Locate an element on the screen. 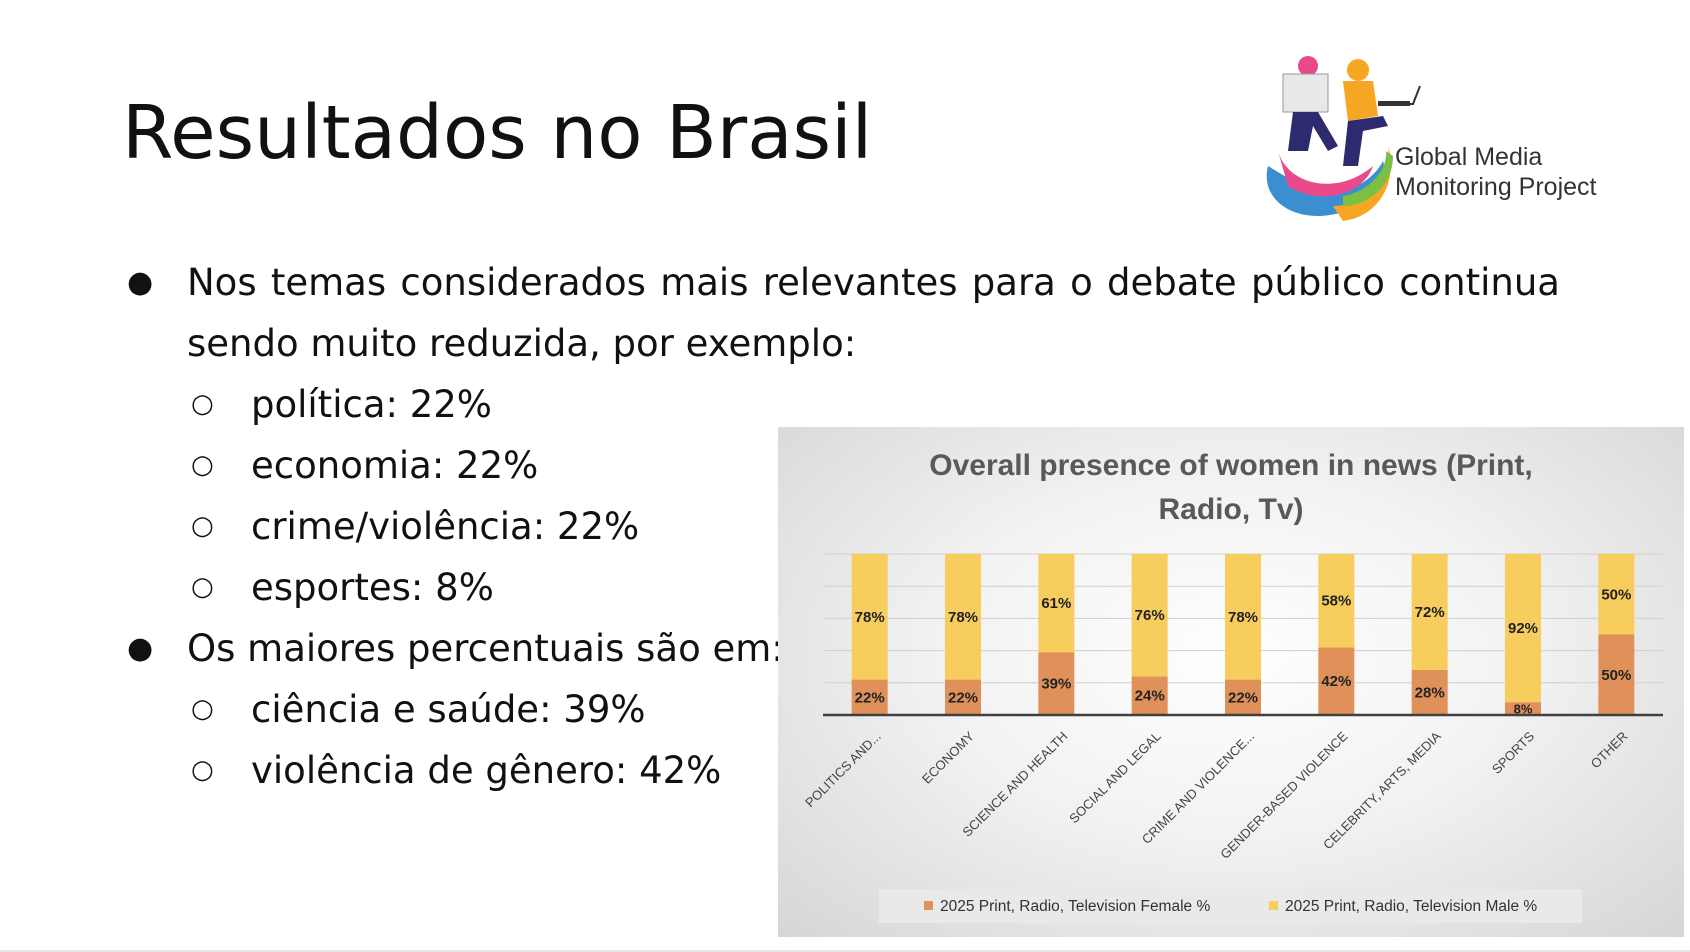 The width and height of the screenshot is (1690, 952). category-label: SOCIAL AND LEGAL is located at coordinates (1115, 778).